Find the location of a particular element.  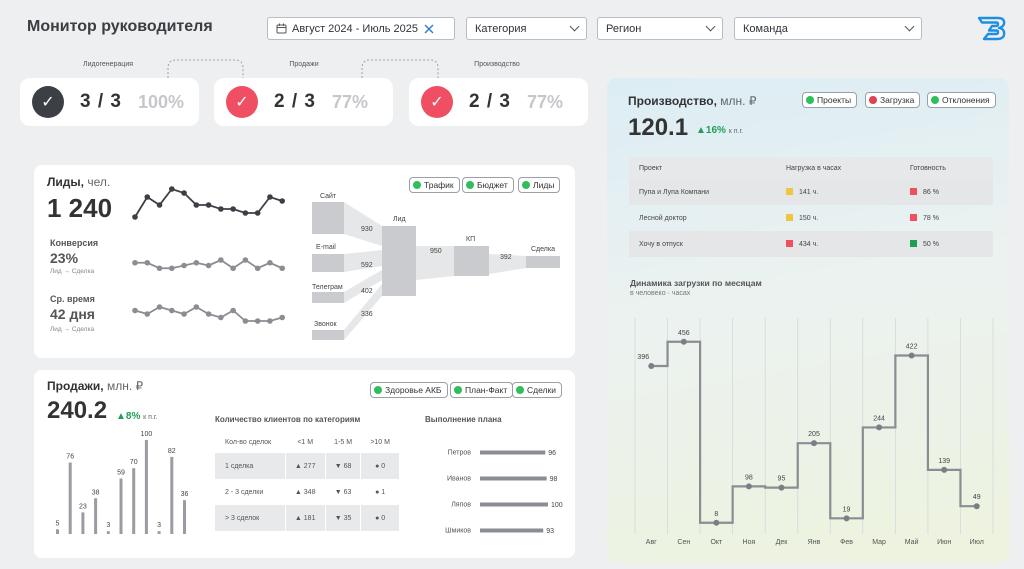

category-filter: Категория is located at coordinates (526, 28).